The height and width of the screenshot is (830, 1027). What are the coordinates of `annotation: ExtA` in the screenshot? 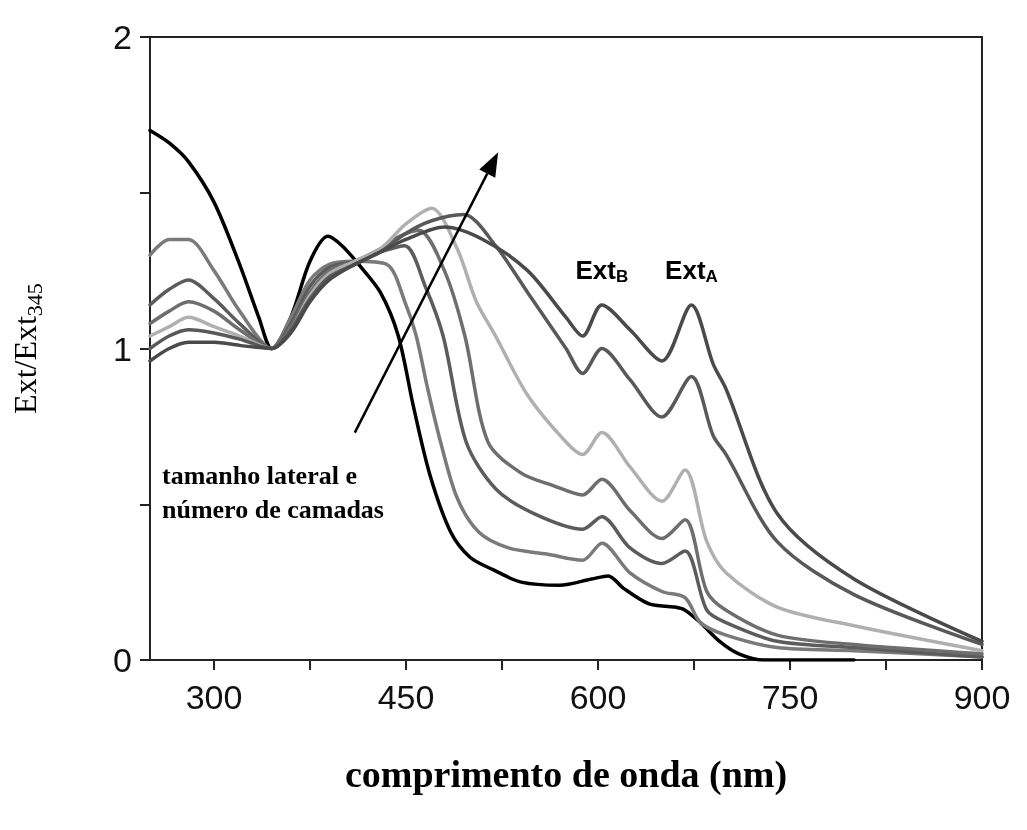 It's located at (691, 270).